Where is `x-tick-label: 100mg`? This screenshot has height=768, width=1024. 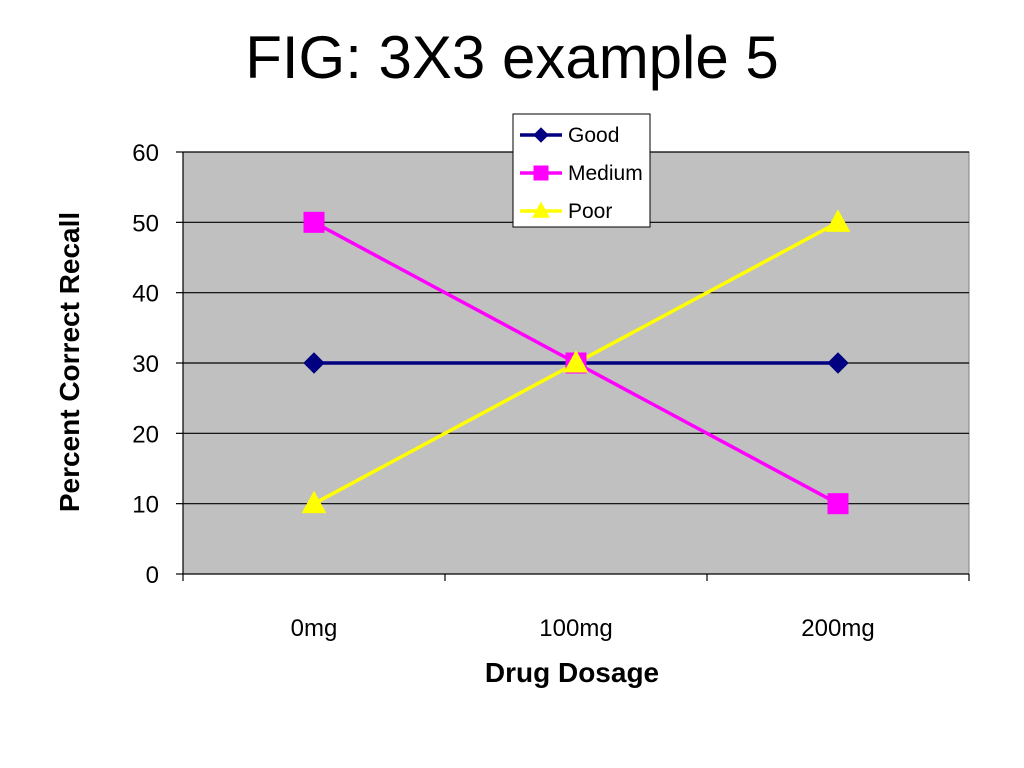
x-tick-label: 100mg is located at coordinates (575, 628).